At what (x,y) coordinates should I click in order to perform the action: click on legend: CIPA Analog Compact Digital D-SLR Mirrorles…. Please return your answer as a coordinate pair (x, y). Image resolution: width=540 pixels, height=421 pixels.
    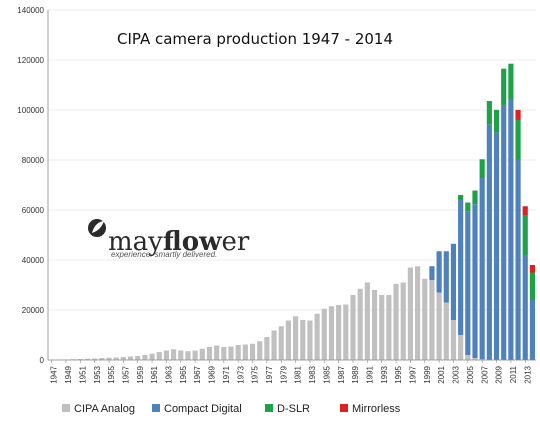
    Looking at the image, I should click on (231, 409).